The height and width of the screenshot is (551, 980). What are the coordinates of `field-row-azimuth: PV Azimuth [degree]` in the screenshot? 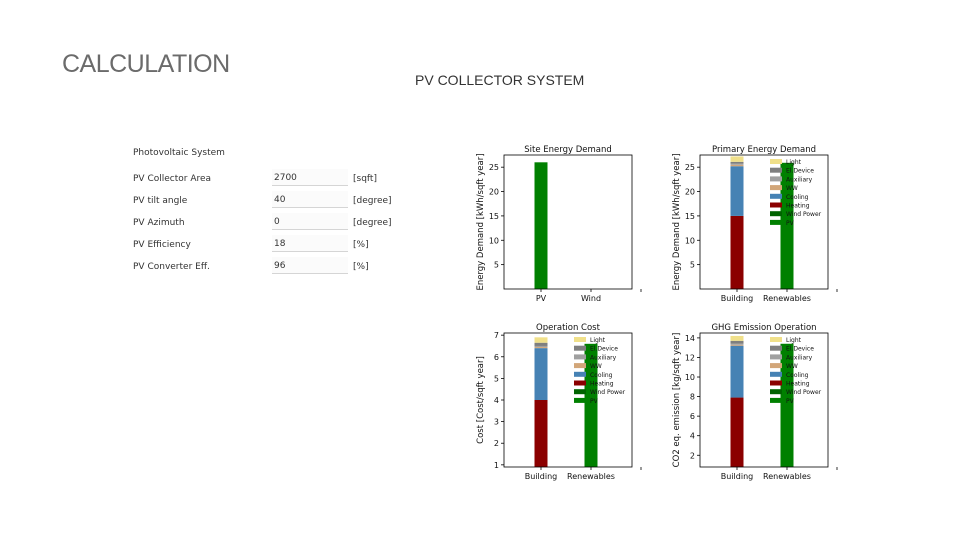 It's located at (263, 223).